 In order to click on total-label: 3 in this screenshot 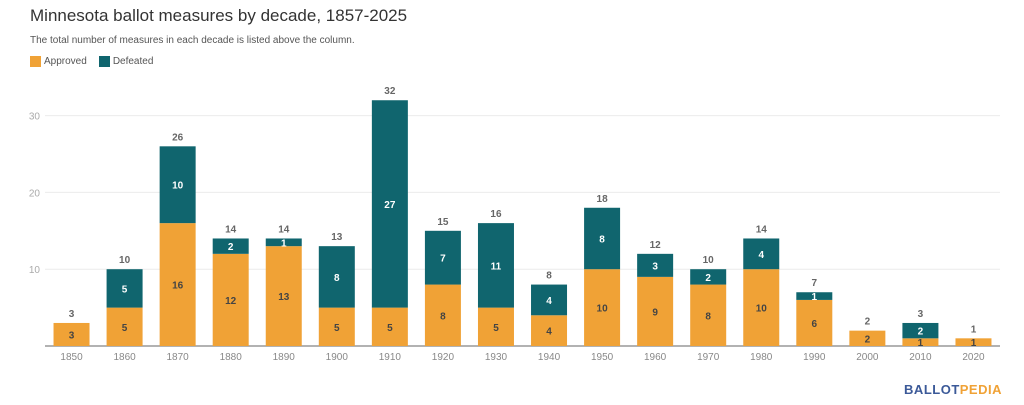, I will do `click(72, 314)`.